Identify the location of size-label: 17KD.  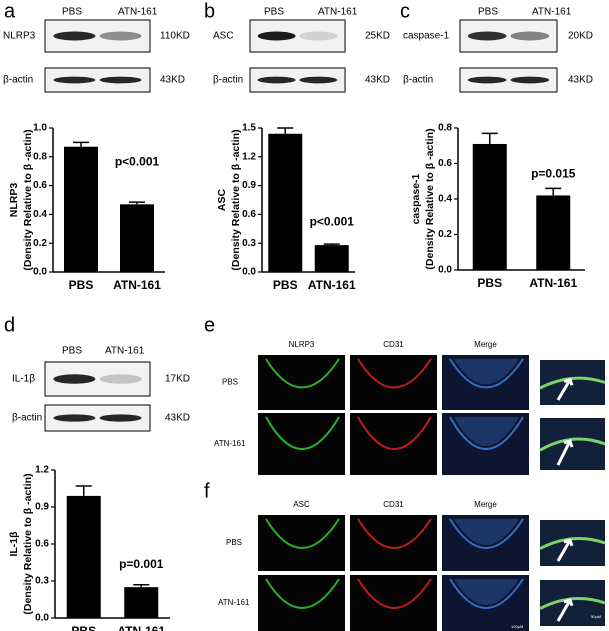
(177, 379).